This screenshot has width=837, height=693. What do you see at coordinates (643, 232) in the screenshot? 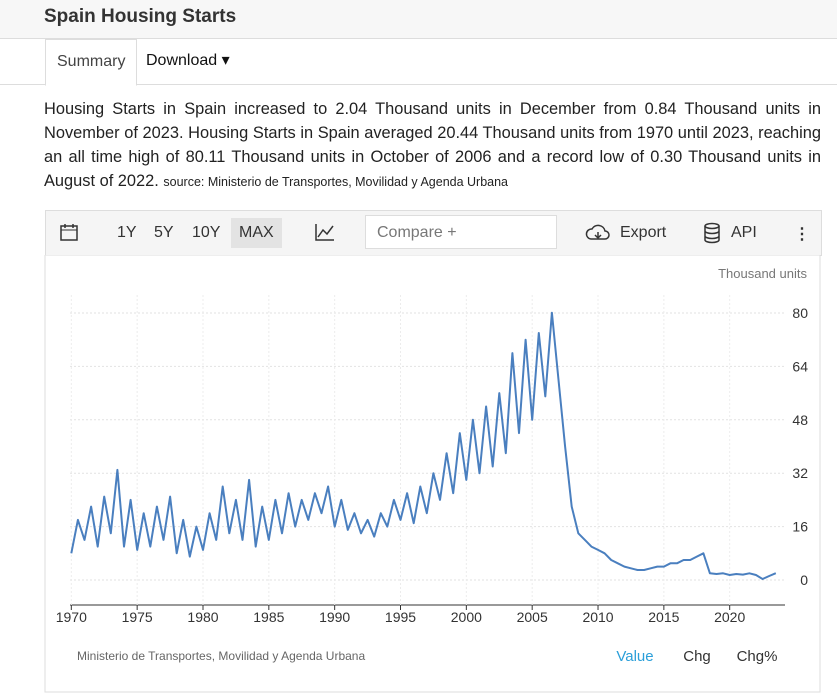
I see `export-button: Export` at bounding box center [643, 232].